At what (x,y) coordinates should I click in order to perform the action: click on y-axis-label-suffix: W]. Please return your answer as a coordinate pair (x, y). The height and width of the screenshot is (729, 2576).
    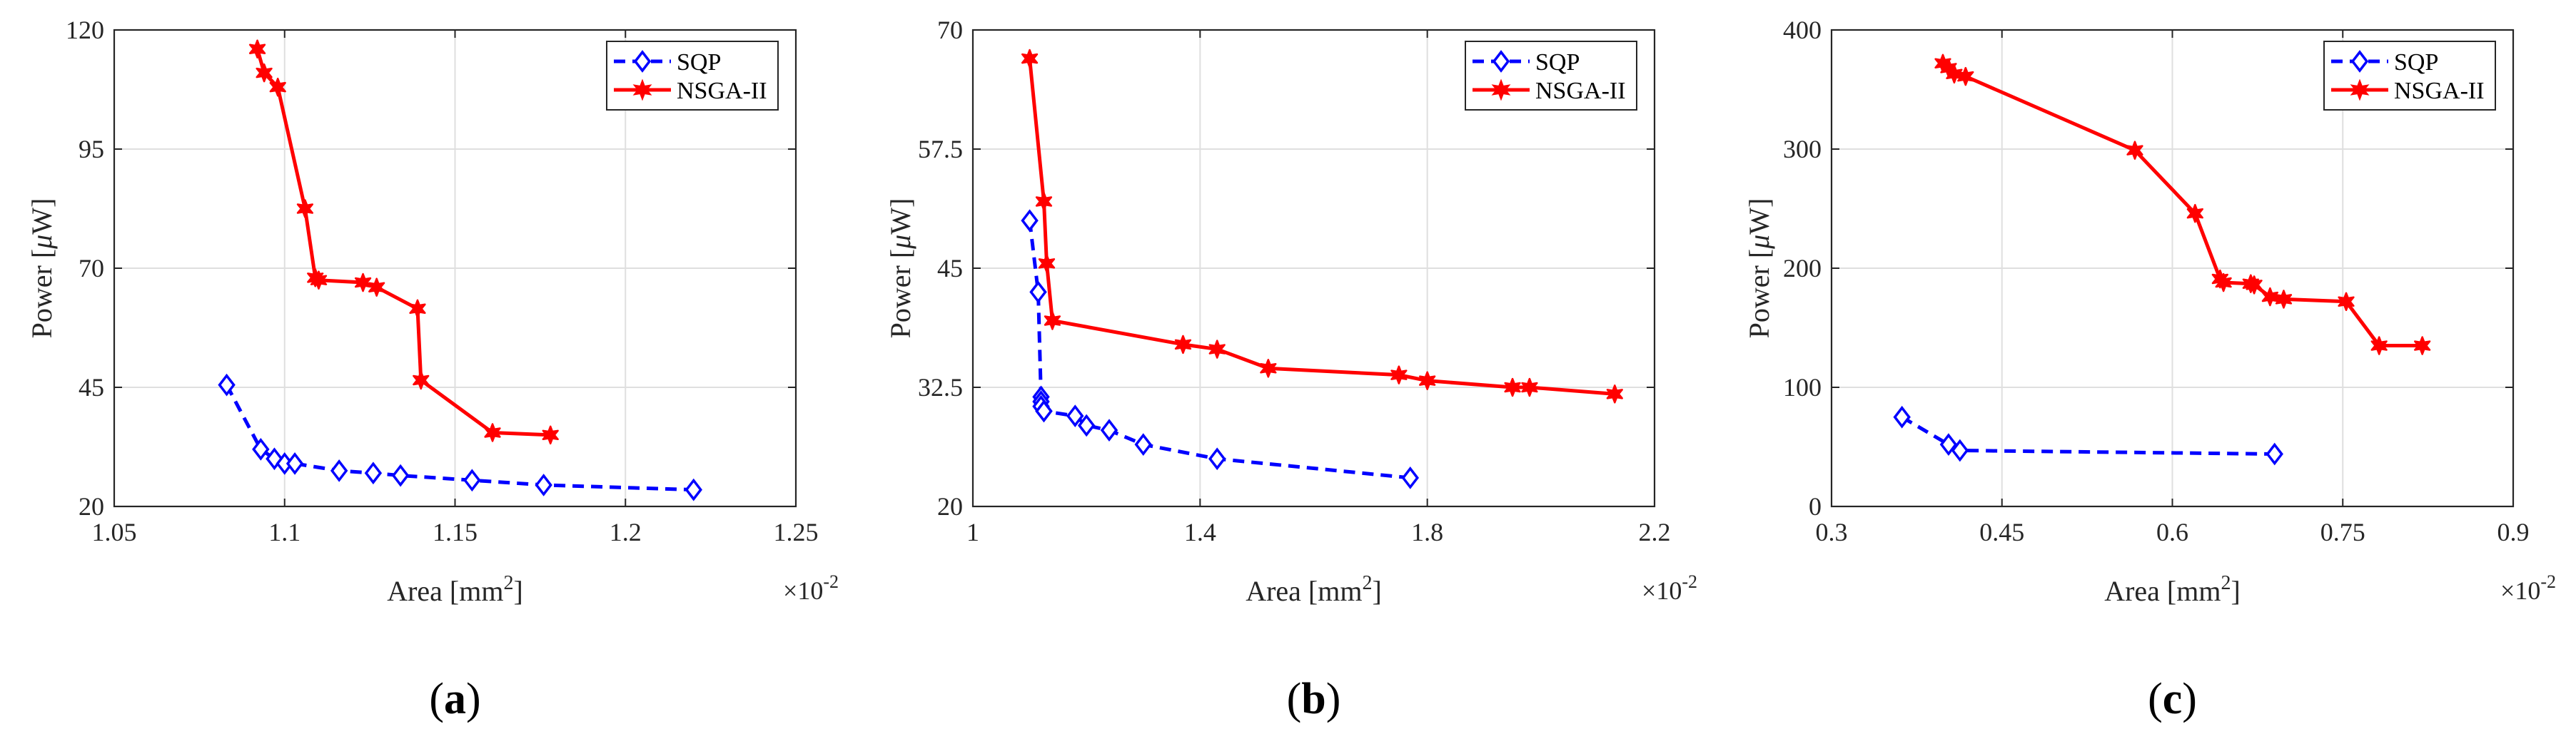
    Looking at the image, I should click on (900, 216).